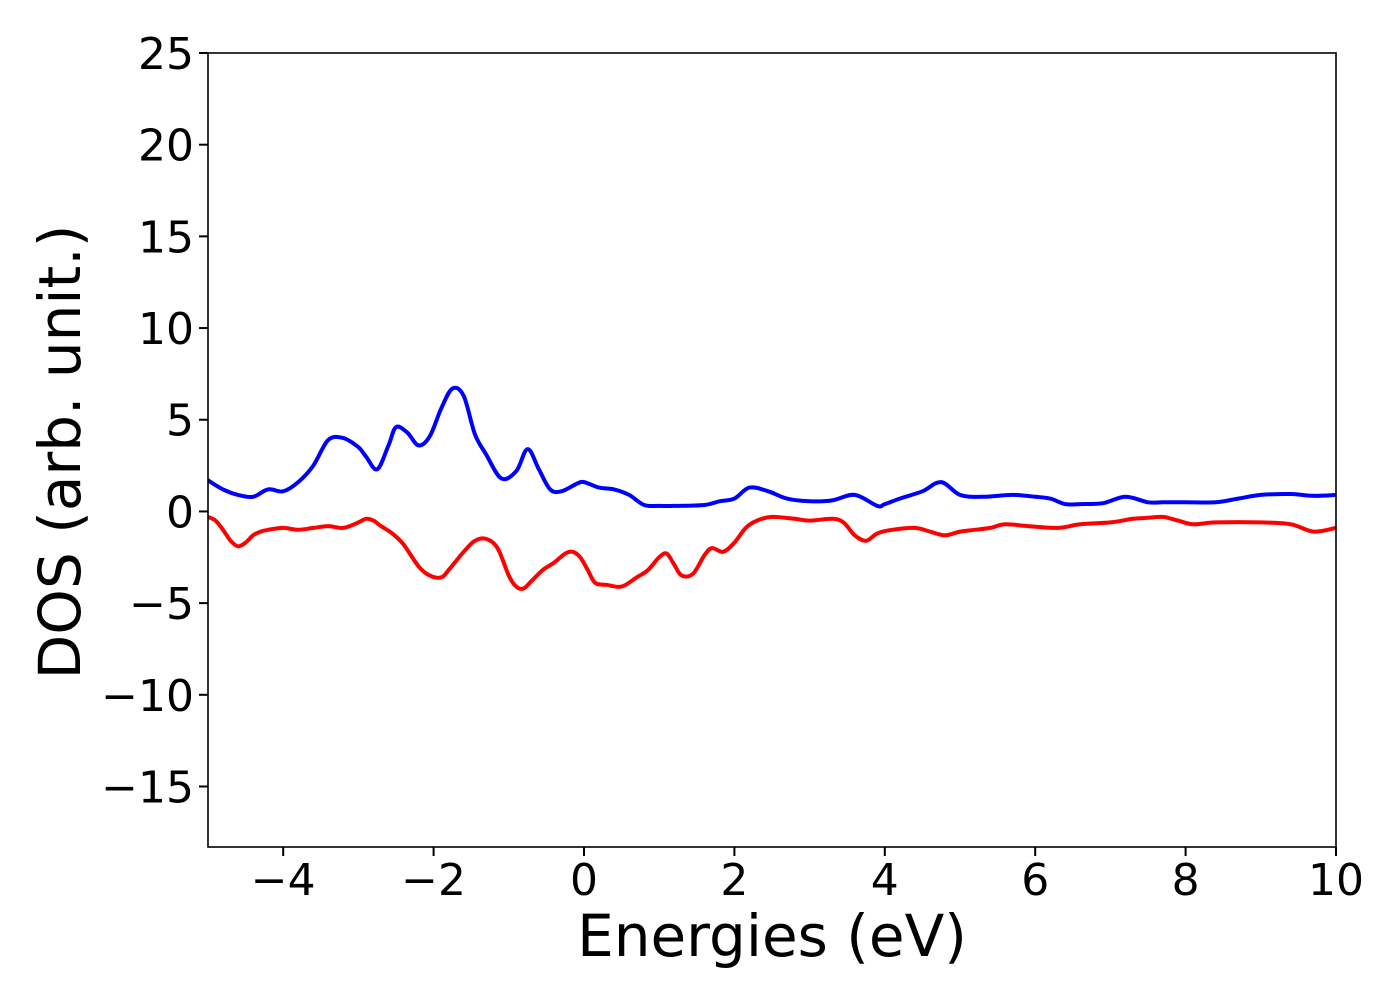 Image resolution: width=1400 pixels, height=1000 pixels. Describe the element at coordinates (180, 421) in the screenshot. I see `y-tick-label: 5` at that location.